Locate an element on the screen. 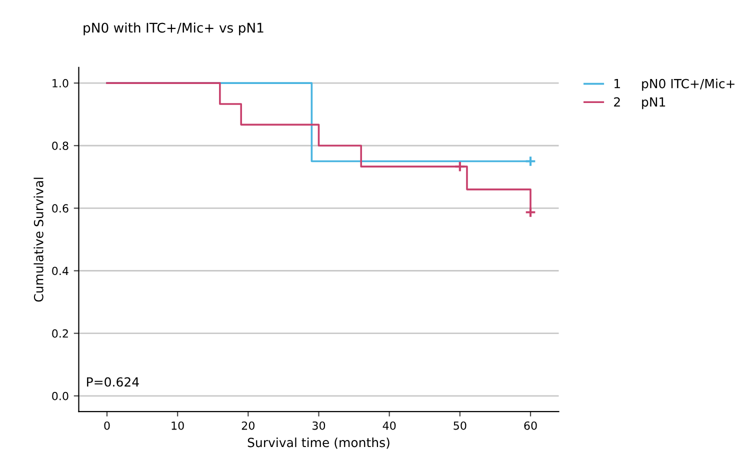  x-tick-label: 0 is located at coordinates (107, 425).